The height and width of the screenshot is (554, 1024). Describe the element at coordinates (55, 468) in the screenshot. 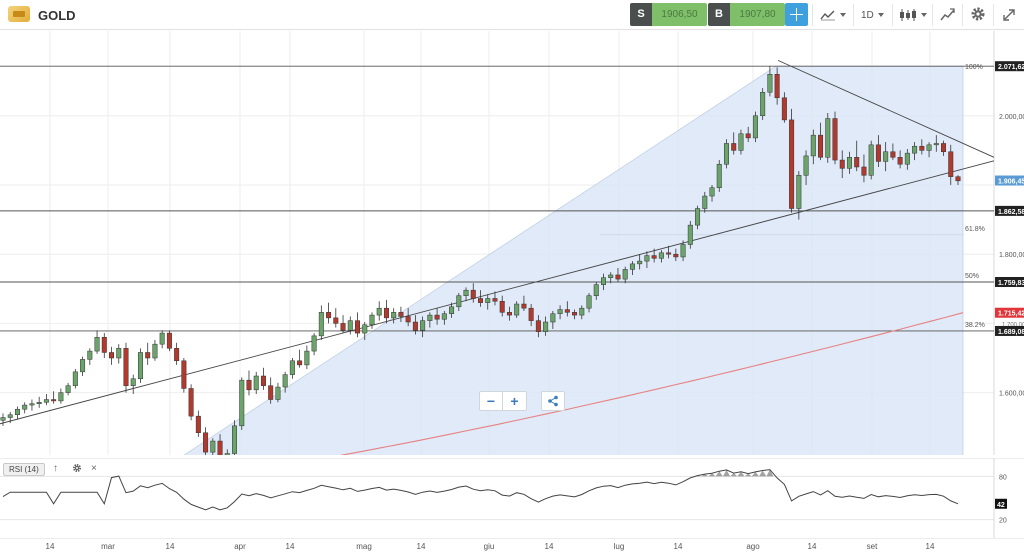

I see `rsi-move-up-icon: ↑` at that location.